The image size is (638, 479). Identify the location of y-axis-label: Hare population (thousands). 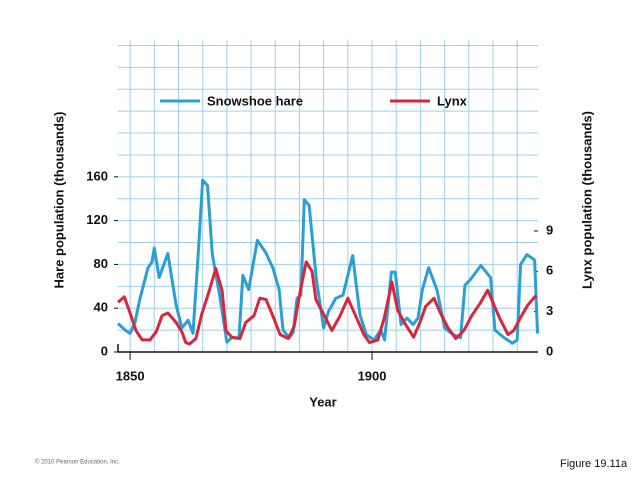
(58, 200).